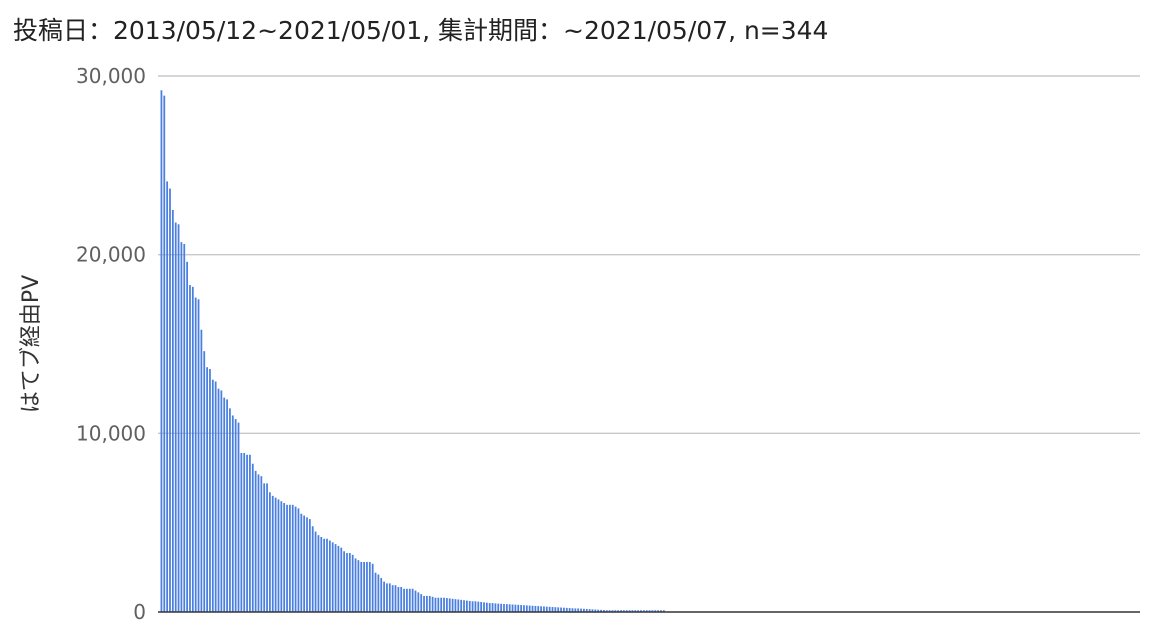 This screenshot has height=636, width=1162. What do you see at coordinates (31, 344) in the screenshot?
I see `y-axis-title: はてブ経由PV` at bounding box center [31, 344].